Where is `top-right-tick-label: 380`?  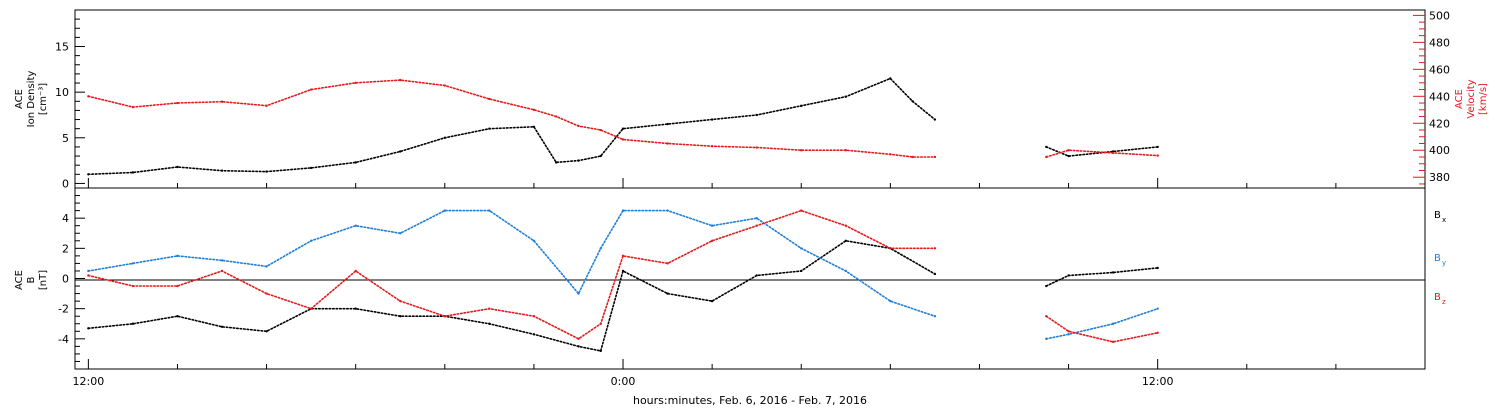 top-right-tick-label: 380 is located at coordinates (1439, 177).